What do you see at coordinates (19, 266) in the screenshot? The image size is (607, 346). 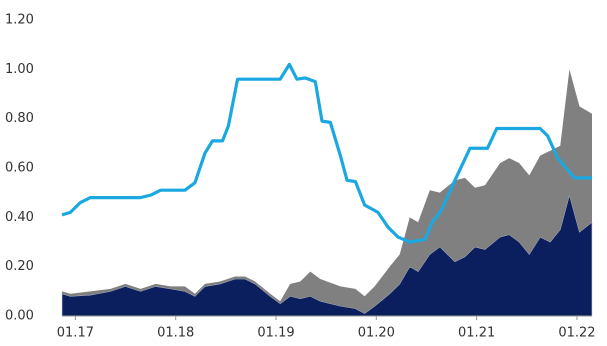 I see `y-tick-label: 0.20` at bounding box center [19, 266].